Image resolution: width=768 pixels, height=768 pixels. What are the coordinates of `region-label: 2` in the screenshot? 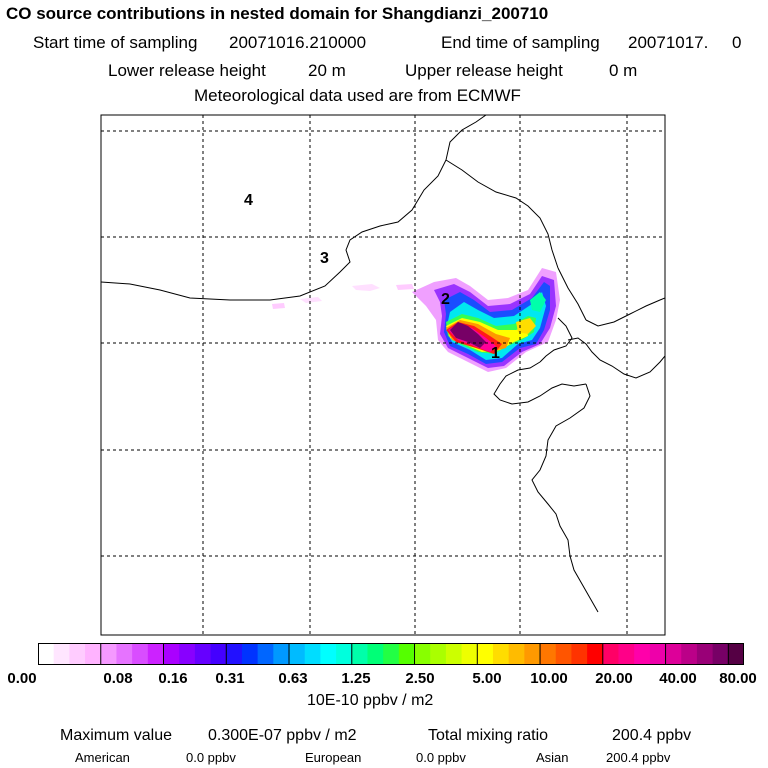 It's located at (445, 299).